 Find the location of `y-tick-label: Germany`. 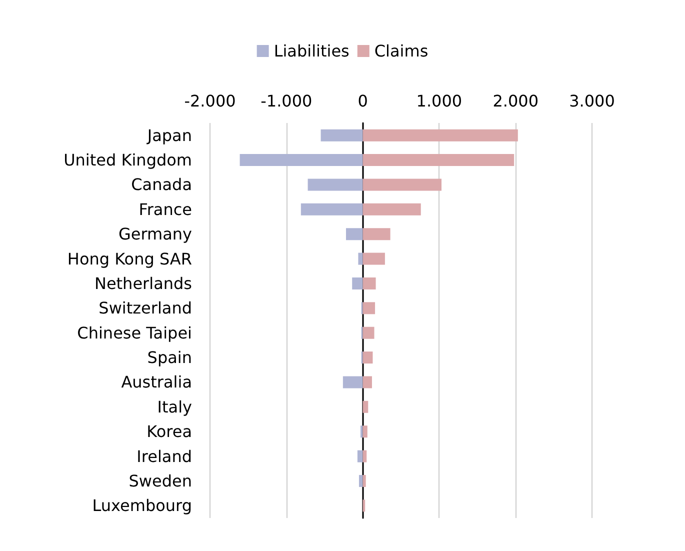

y-tick-label: Germany is located at coordinates (155, 234).